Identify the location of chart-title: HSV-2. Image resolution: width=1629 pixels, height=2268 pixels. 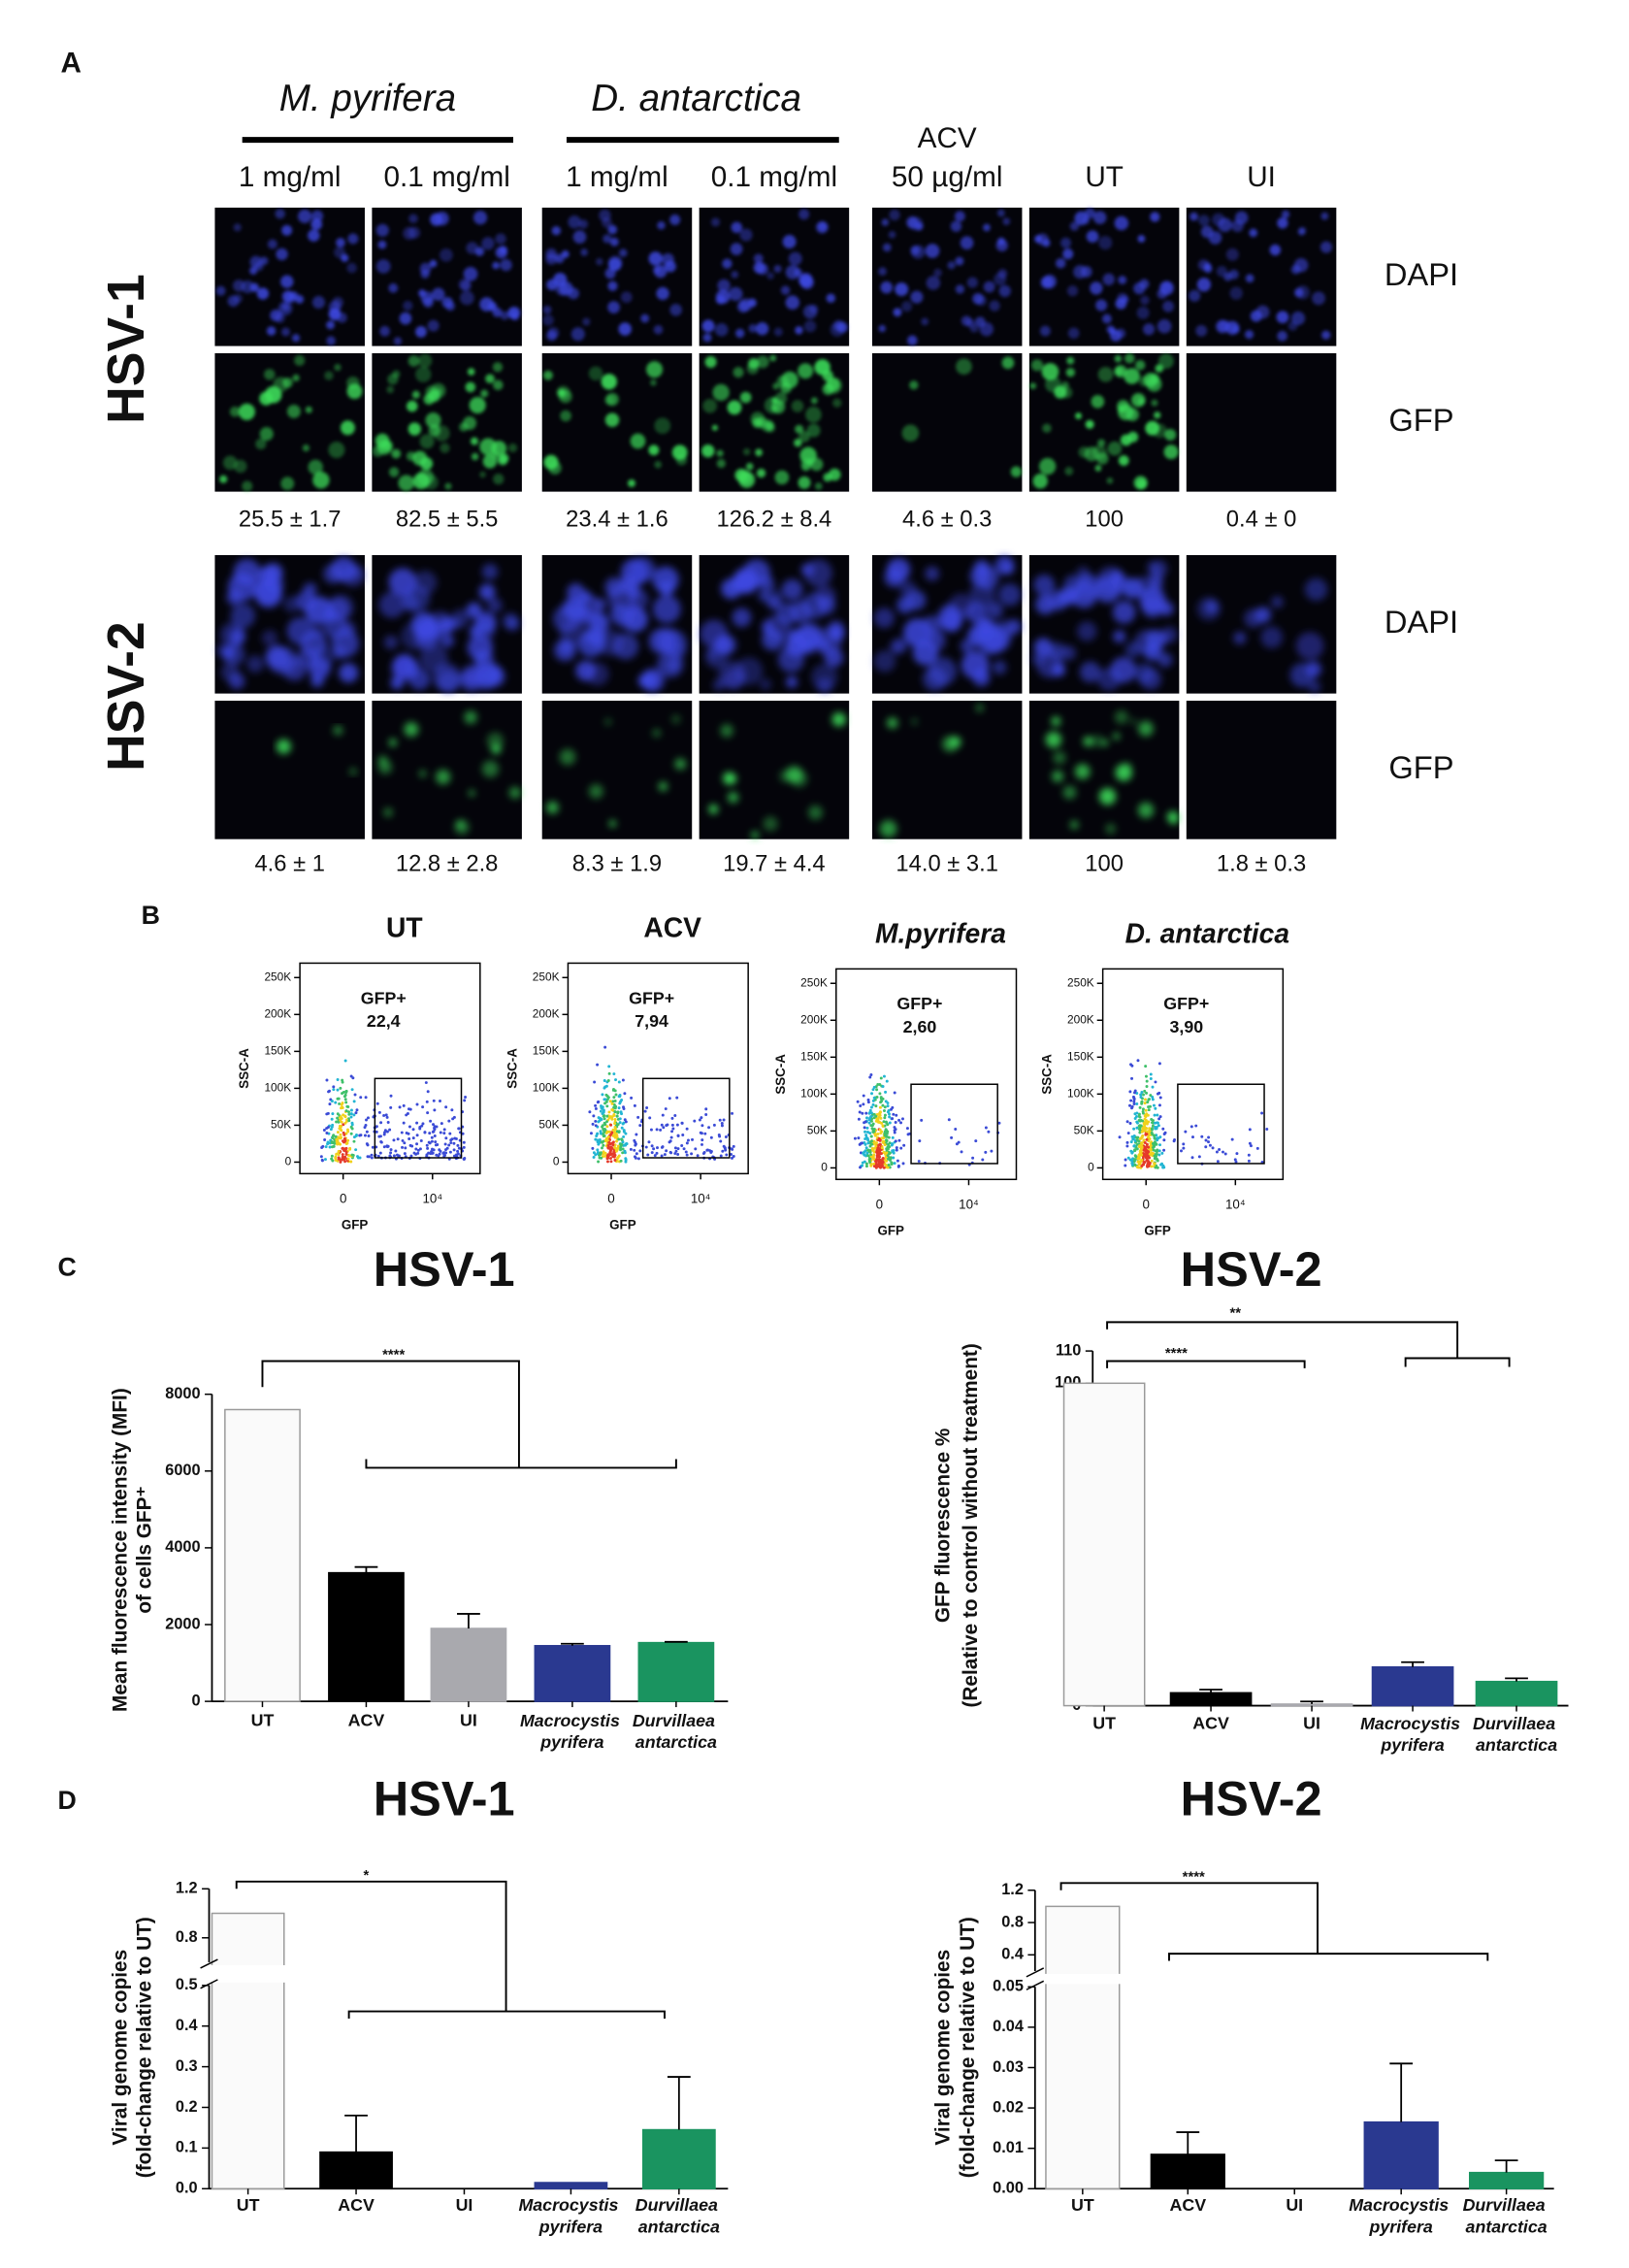
(1251, 1797).